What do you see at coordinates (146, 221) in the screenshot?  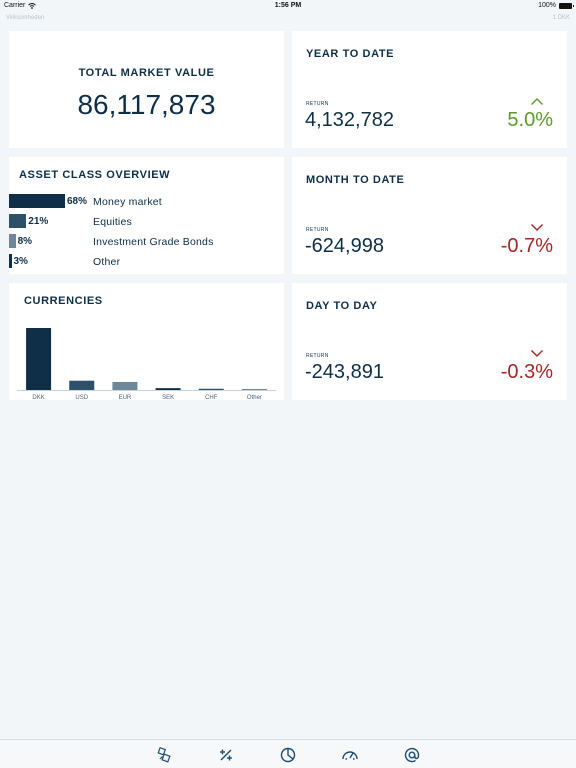 I see `asset-class-row: 21% Equities` at bounding box center [146, 221].